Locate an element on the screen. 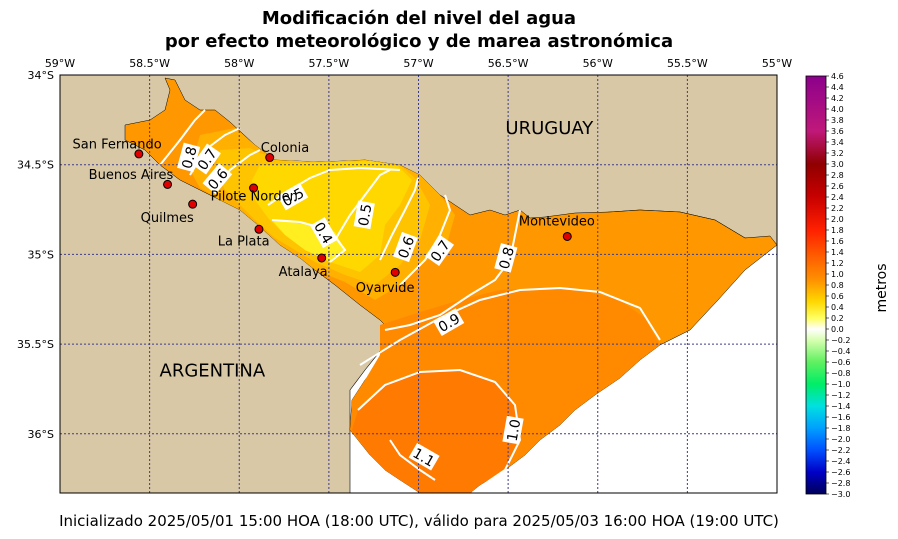 The image size is (898, 539). city-label: Atalaya is located at coordinates (303, 272).